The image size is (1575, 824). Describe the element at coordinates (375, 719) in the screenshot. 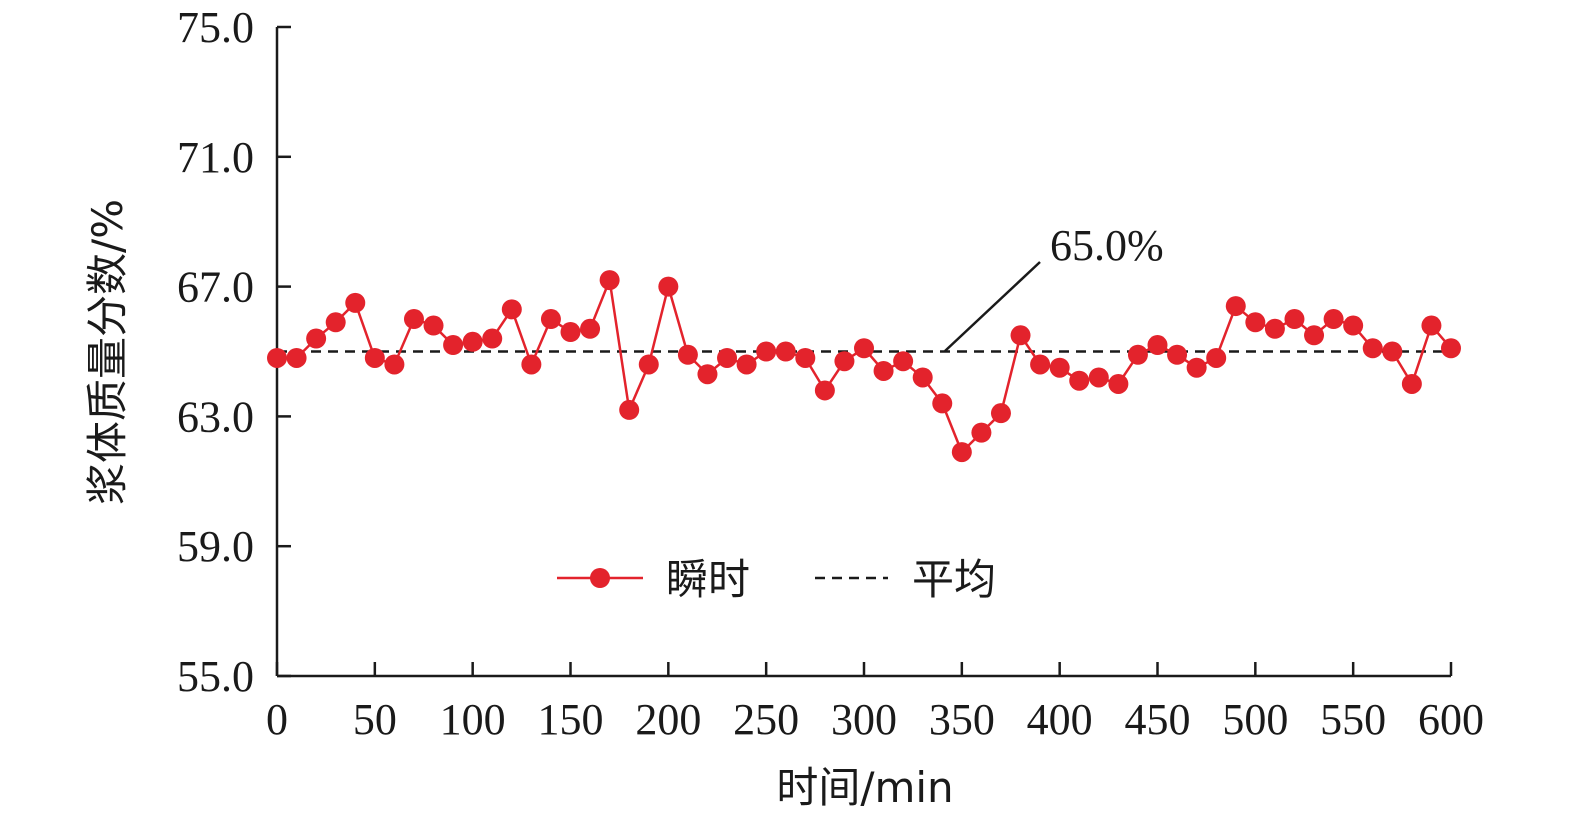

I see `x-tick-label: 50` at that location.